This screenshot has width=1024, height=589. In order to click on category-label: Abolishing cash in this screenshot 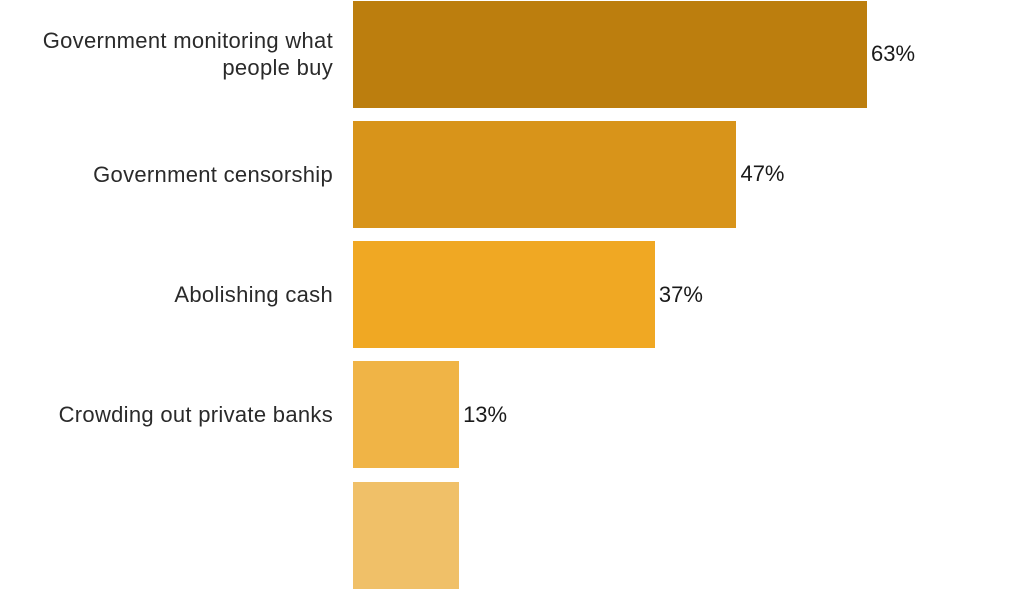, I will do `click(253, 295)`.